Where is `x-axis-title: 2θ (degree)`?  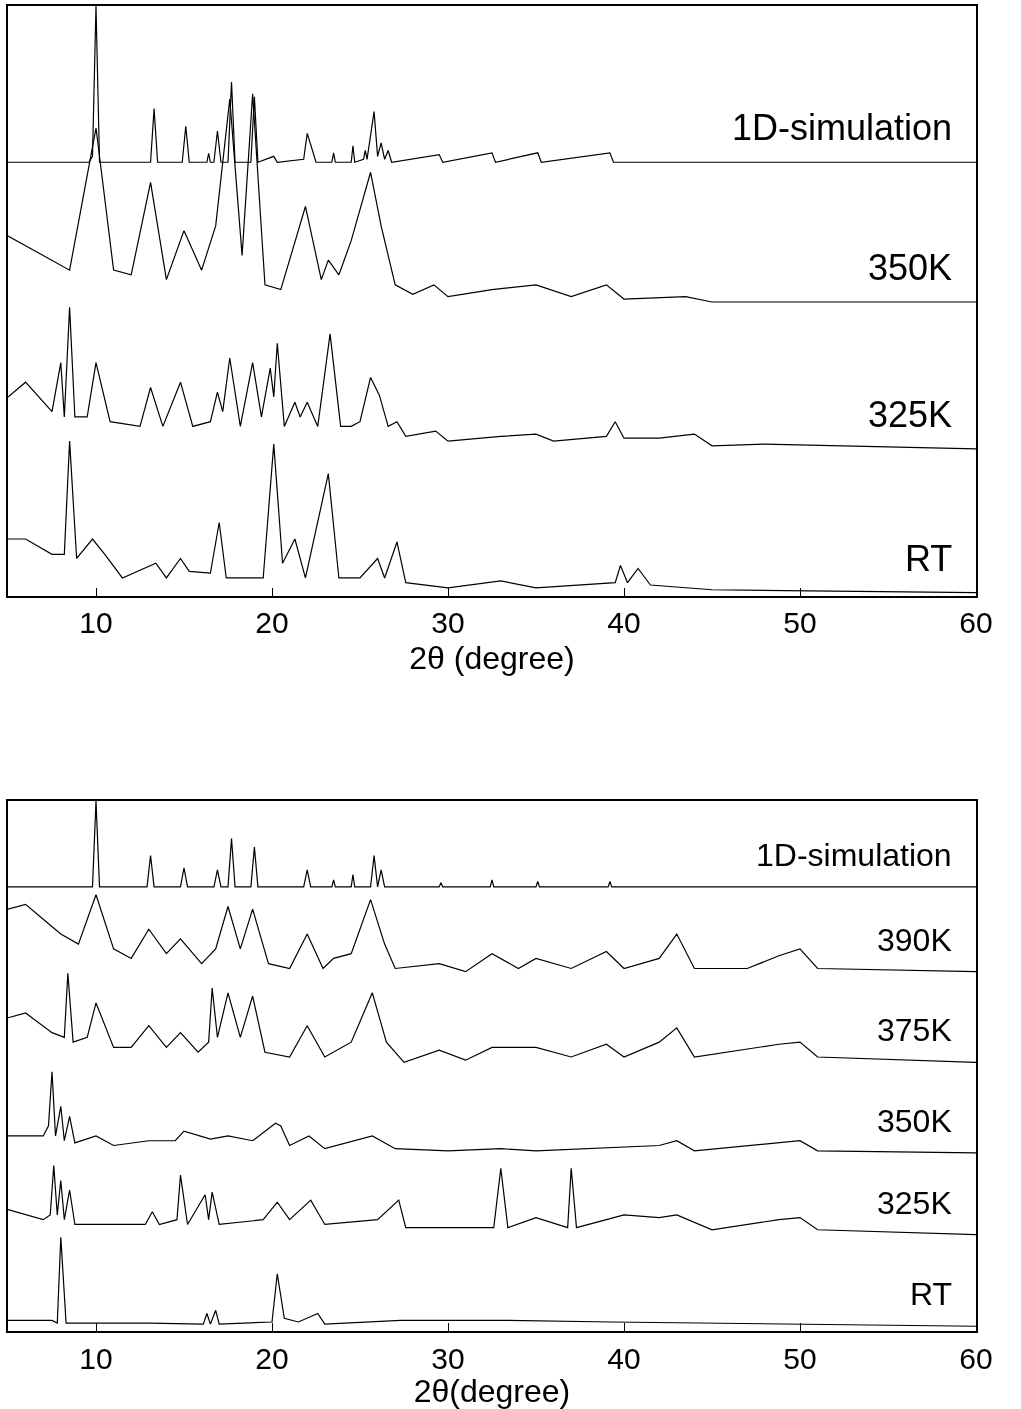
x-axis-title: 2θ (degree) is located at coordinates (492, 657).